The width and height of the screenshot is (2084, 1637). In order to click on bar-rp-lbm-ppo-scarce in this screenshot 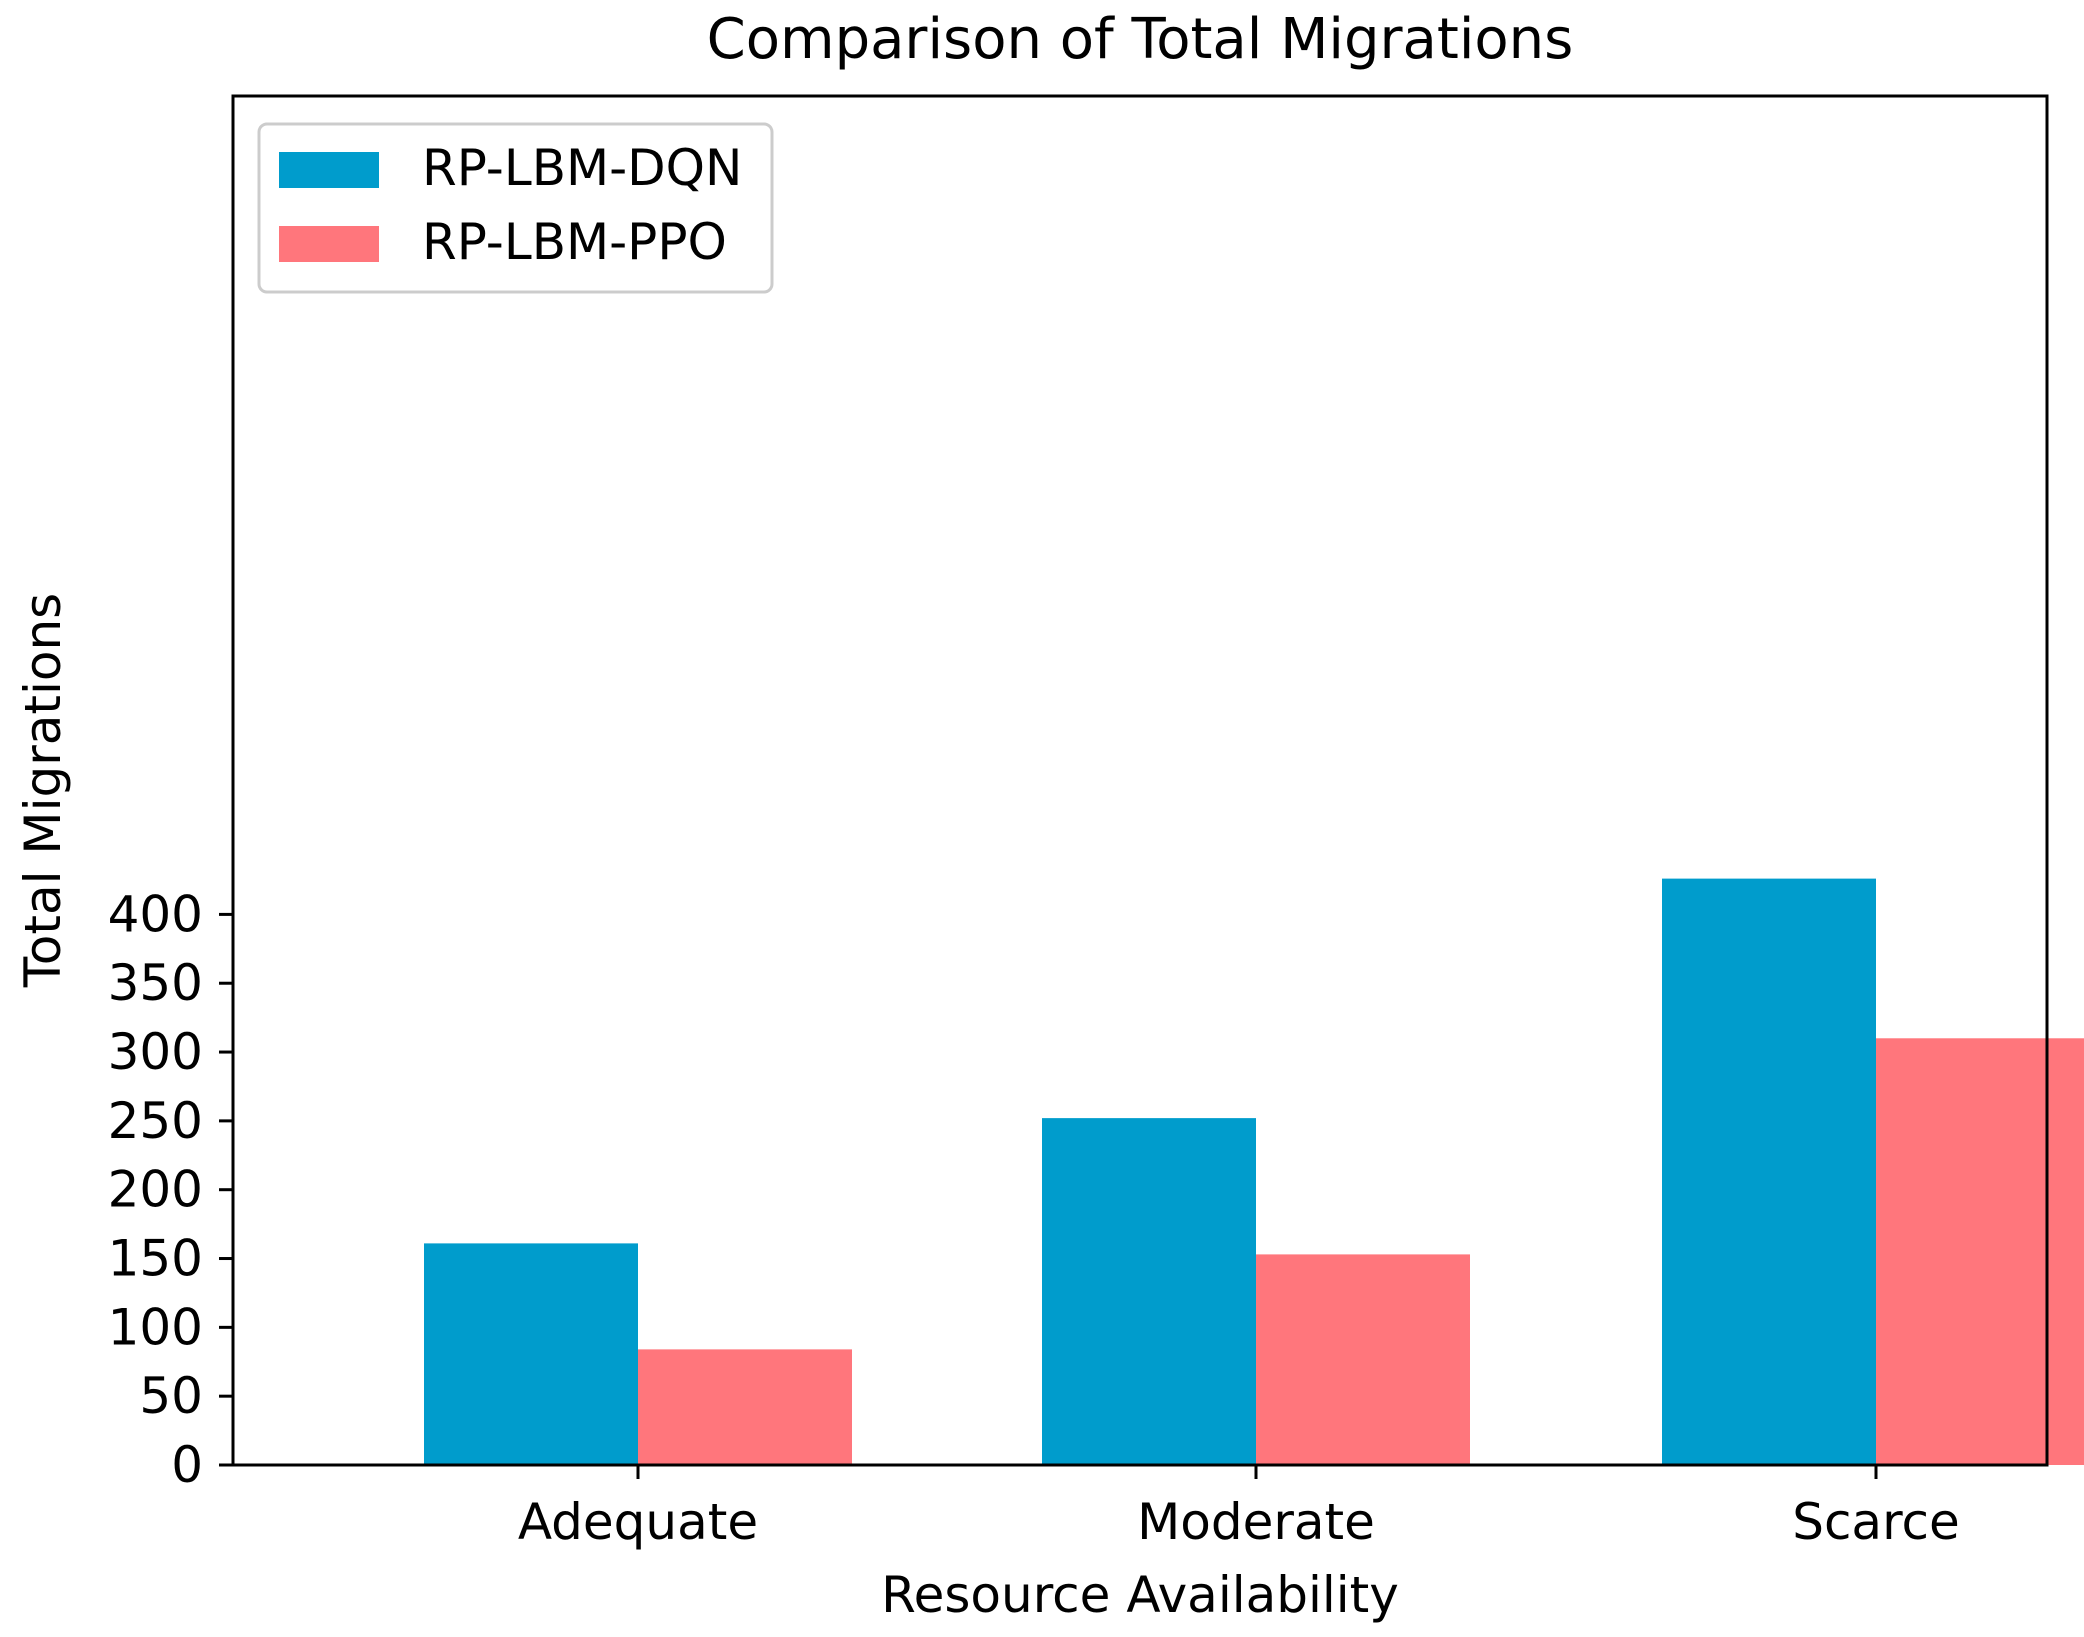, I will do `click(1980, 1251)`.